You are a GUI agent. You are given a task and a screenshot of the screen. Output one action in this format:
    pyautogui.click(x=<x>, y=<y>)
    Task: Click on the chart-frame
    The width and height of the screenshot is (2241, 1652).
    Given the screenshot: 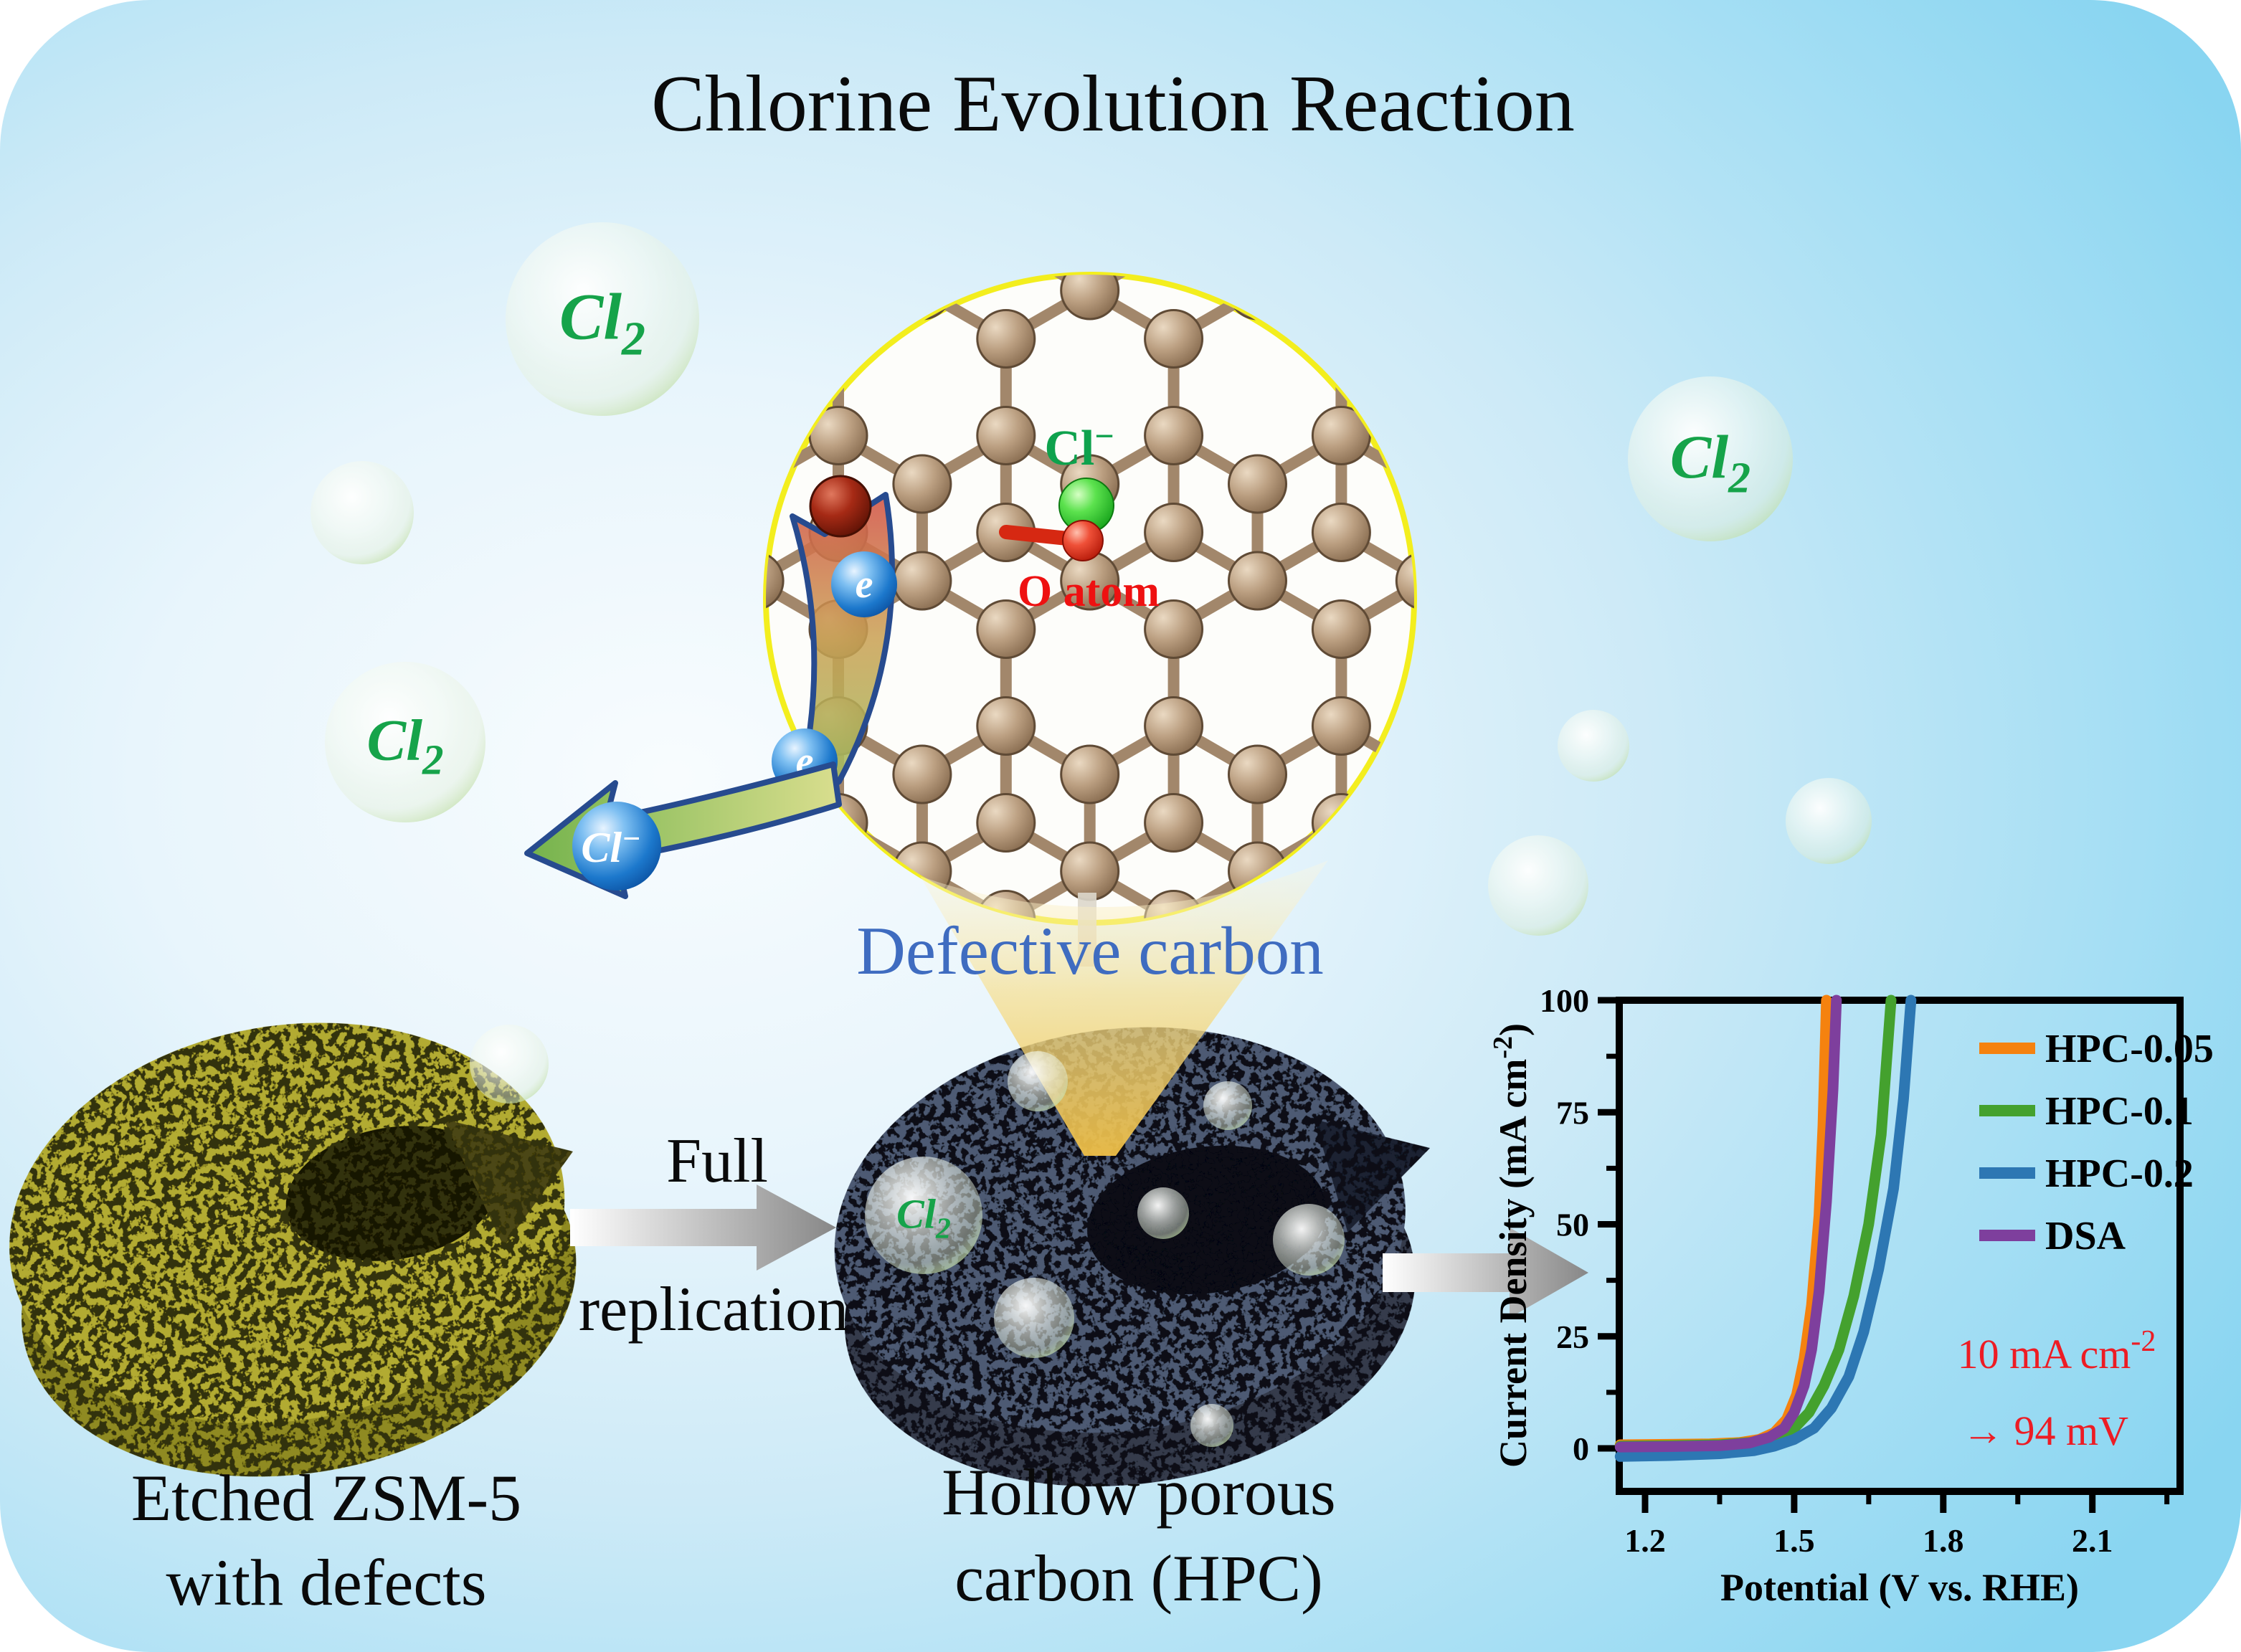 What is the action you would take?
    pyautogui.click(x=1900, y=1246)
    